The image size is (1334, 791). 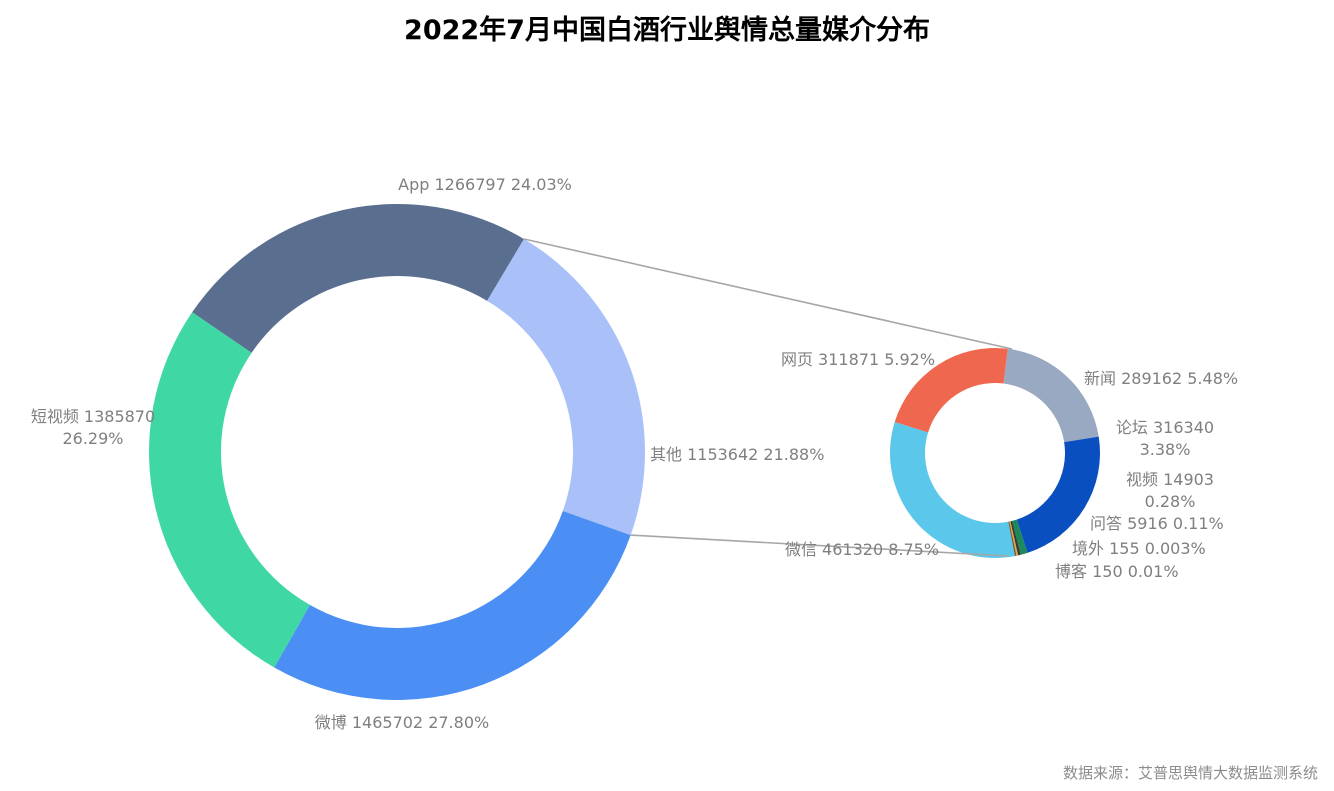 I want to click on secondary-label-1-line-1: 3.38%, so click(x=1165, y=449).